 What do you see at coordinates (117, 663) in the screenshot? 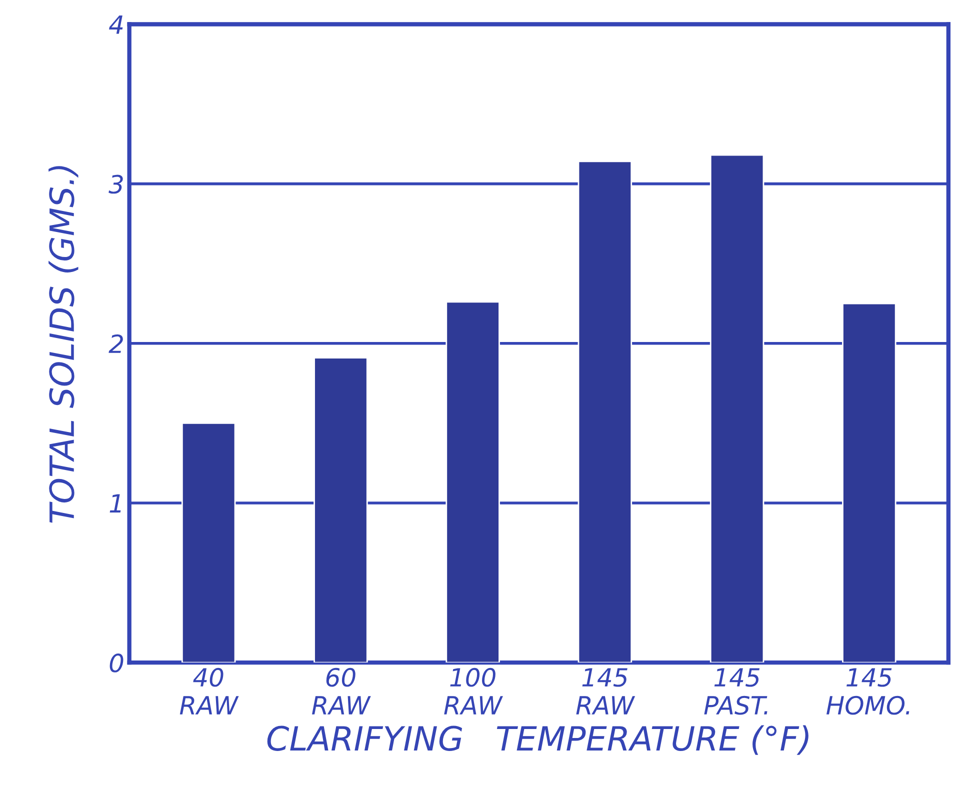
I see `y-tick-label: 0` at bounding box center [117, 663].